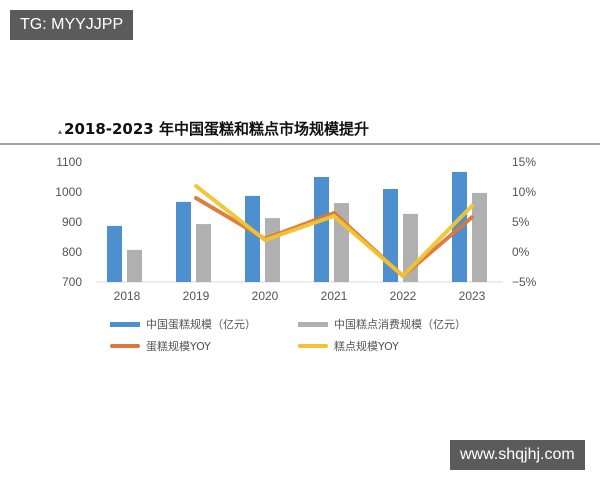  I want to click on y-left-tick: 1000, so click(68, 192).